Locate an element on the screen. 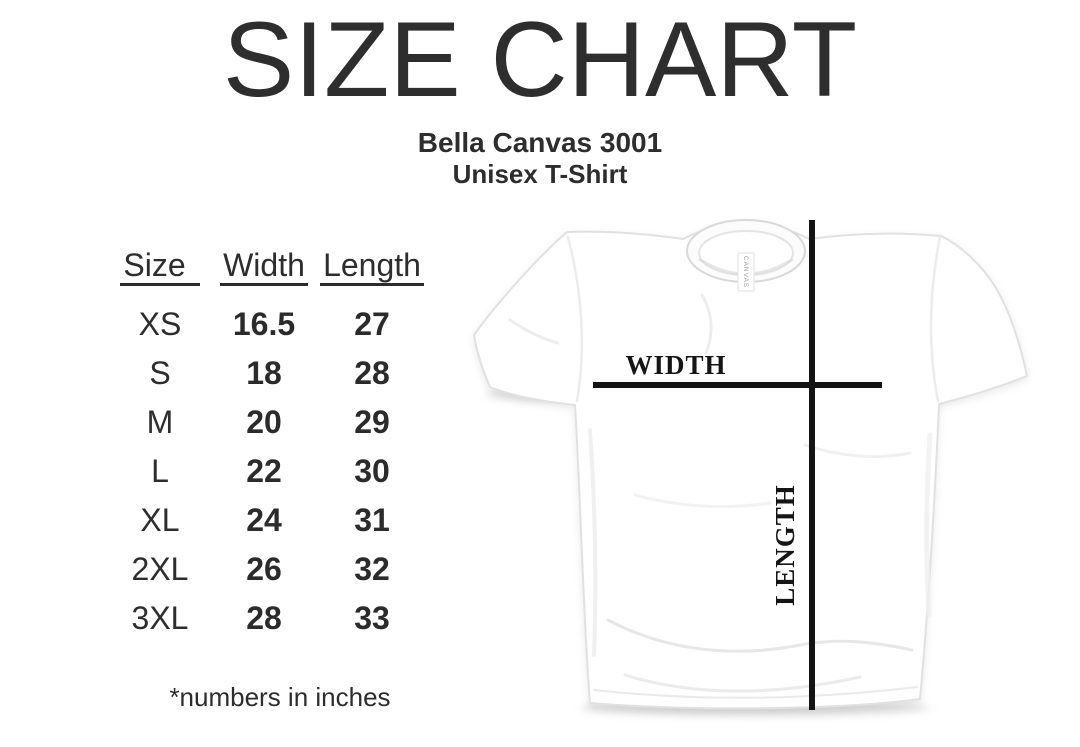  table-row: XS 16.5 27 is located at coordinates (268, 324).